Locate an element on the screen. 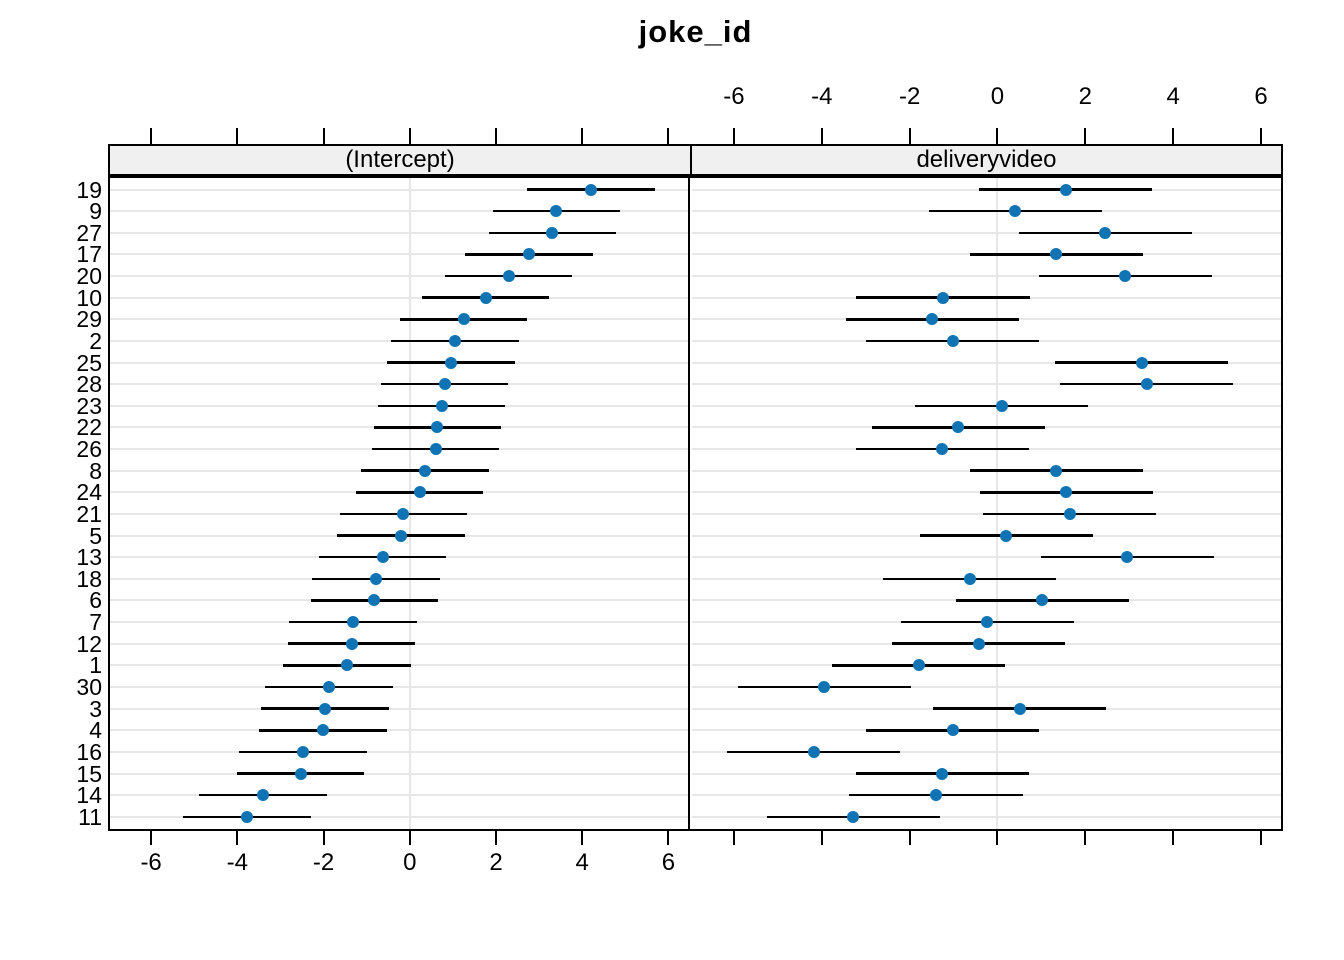 The width and height of the screenshot is (1344, 960). zero-gridline is located at coordinates (409, 503).